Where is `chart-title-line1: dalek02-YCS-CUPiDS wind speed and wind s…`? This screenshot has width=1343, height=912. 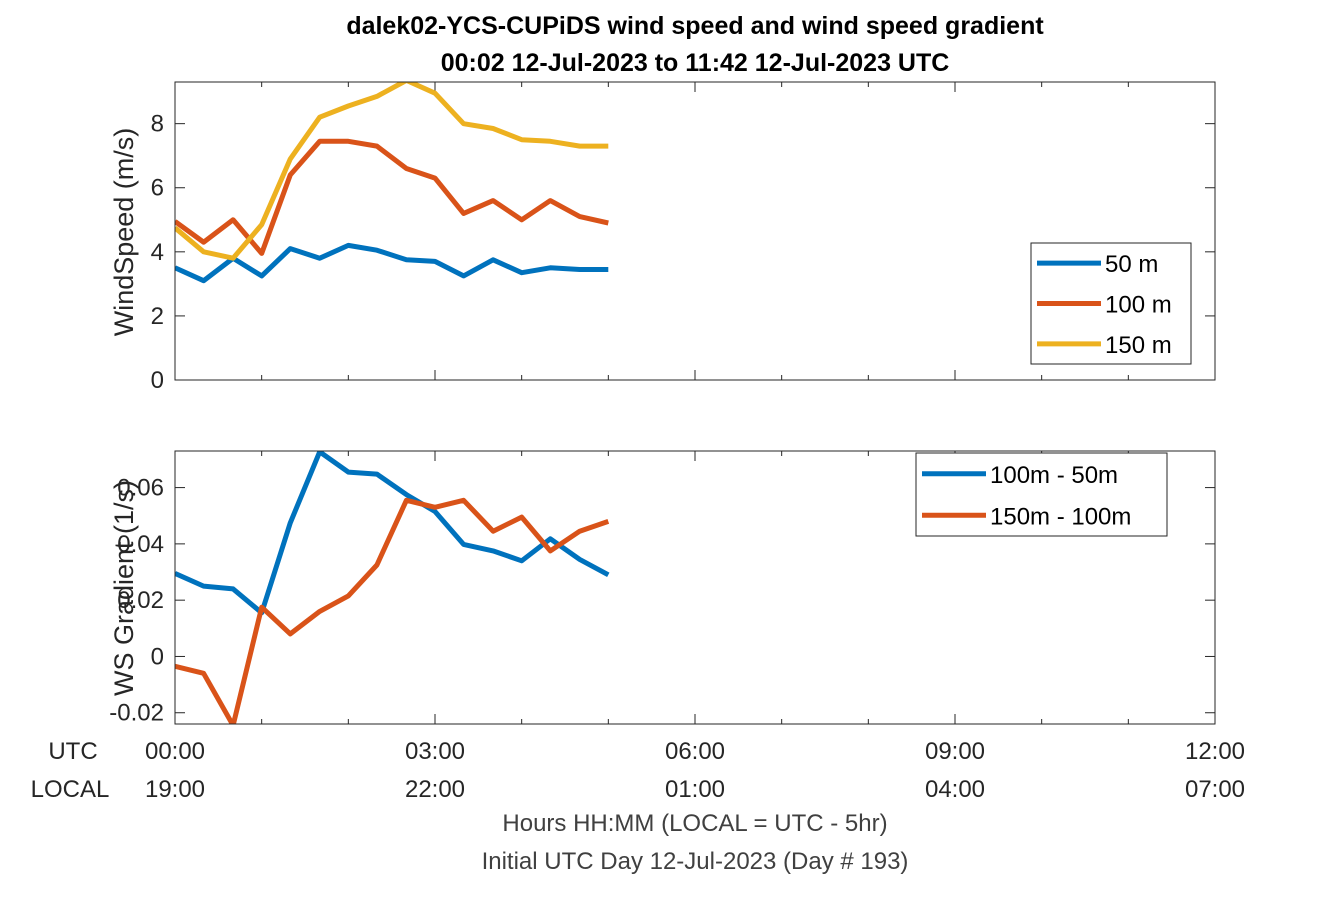
chart-title-line1: dalek02-YCS-CUPiDS wind speed and wind s… is located at coordinates (695, 26).